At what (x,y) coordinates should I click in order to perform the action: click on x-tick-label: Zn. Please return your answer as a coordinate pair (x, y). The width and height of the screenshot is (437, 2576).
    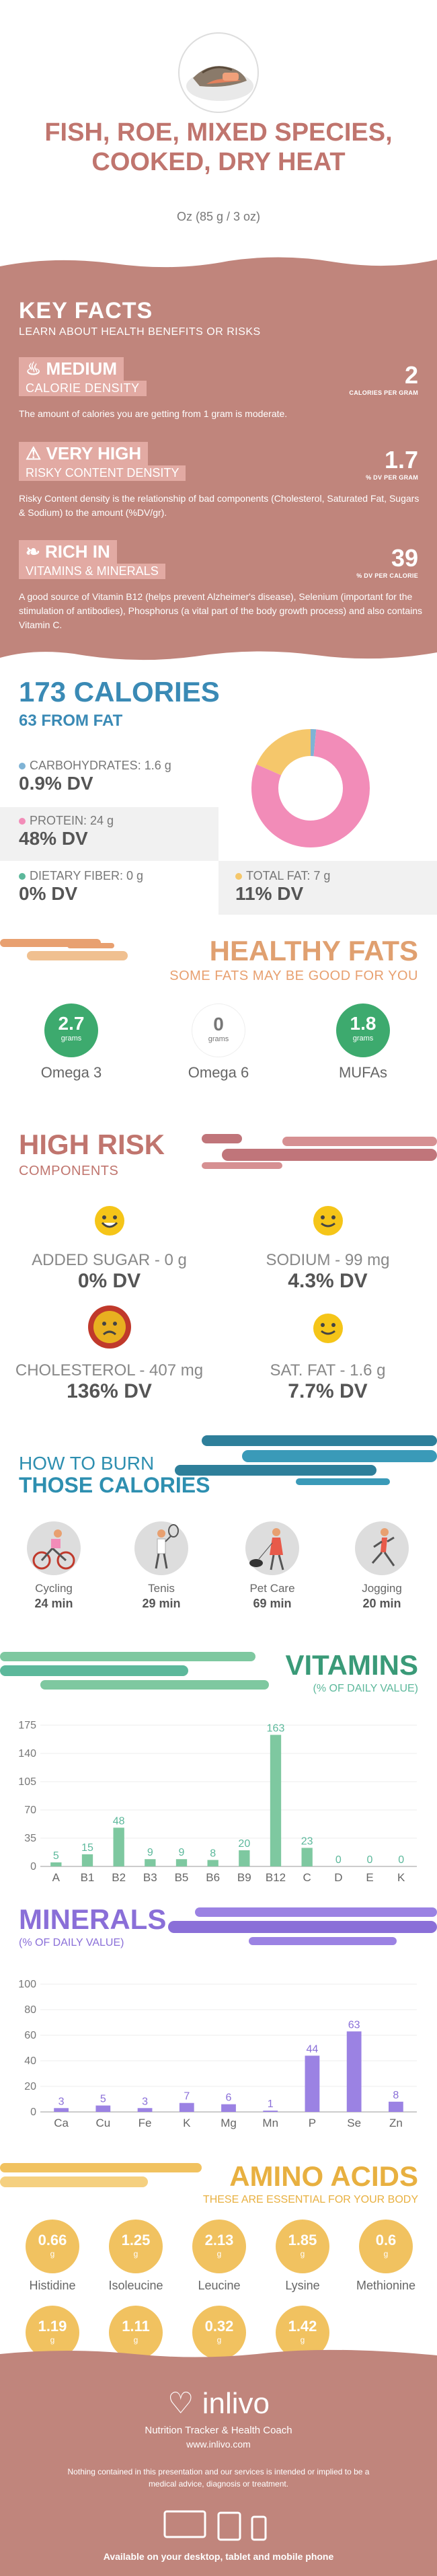
    Looking at the image, I should click on (396, 2123).